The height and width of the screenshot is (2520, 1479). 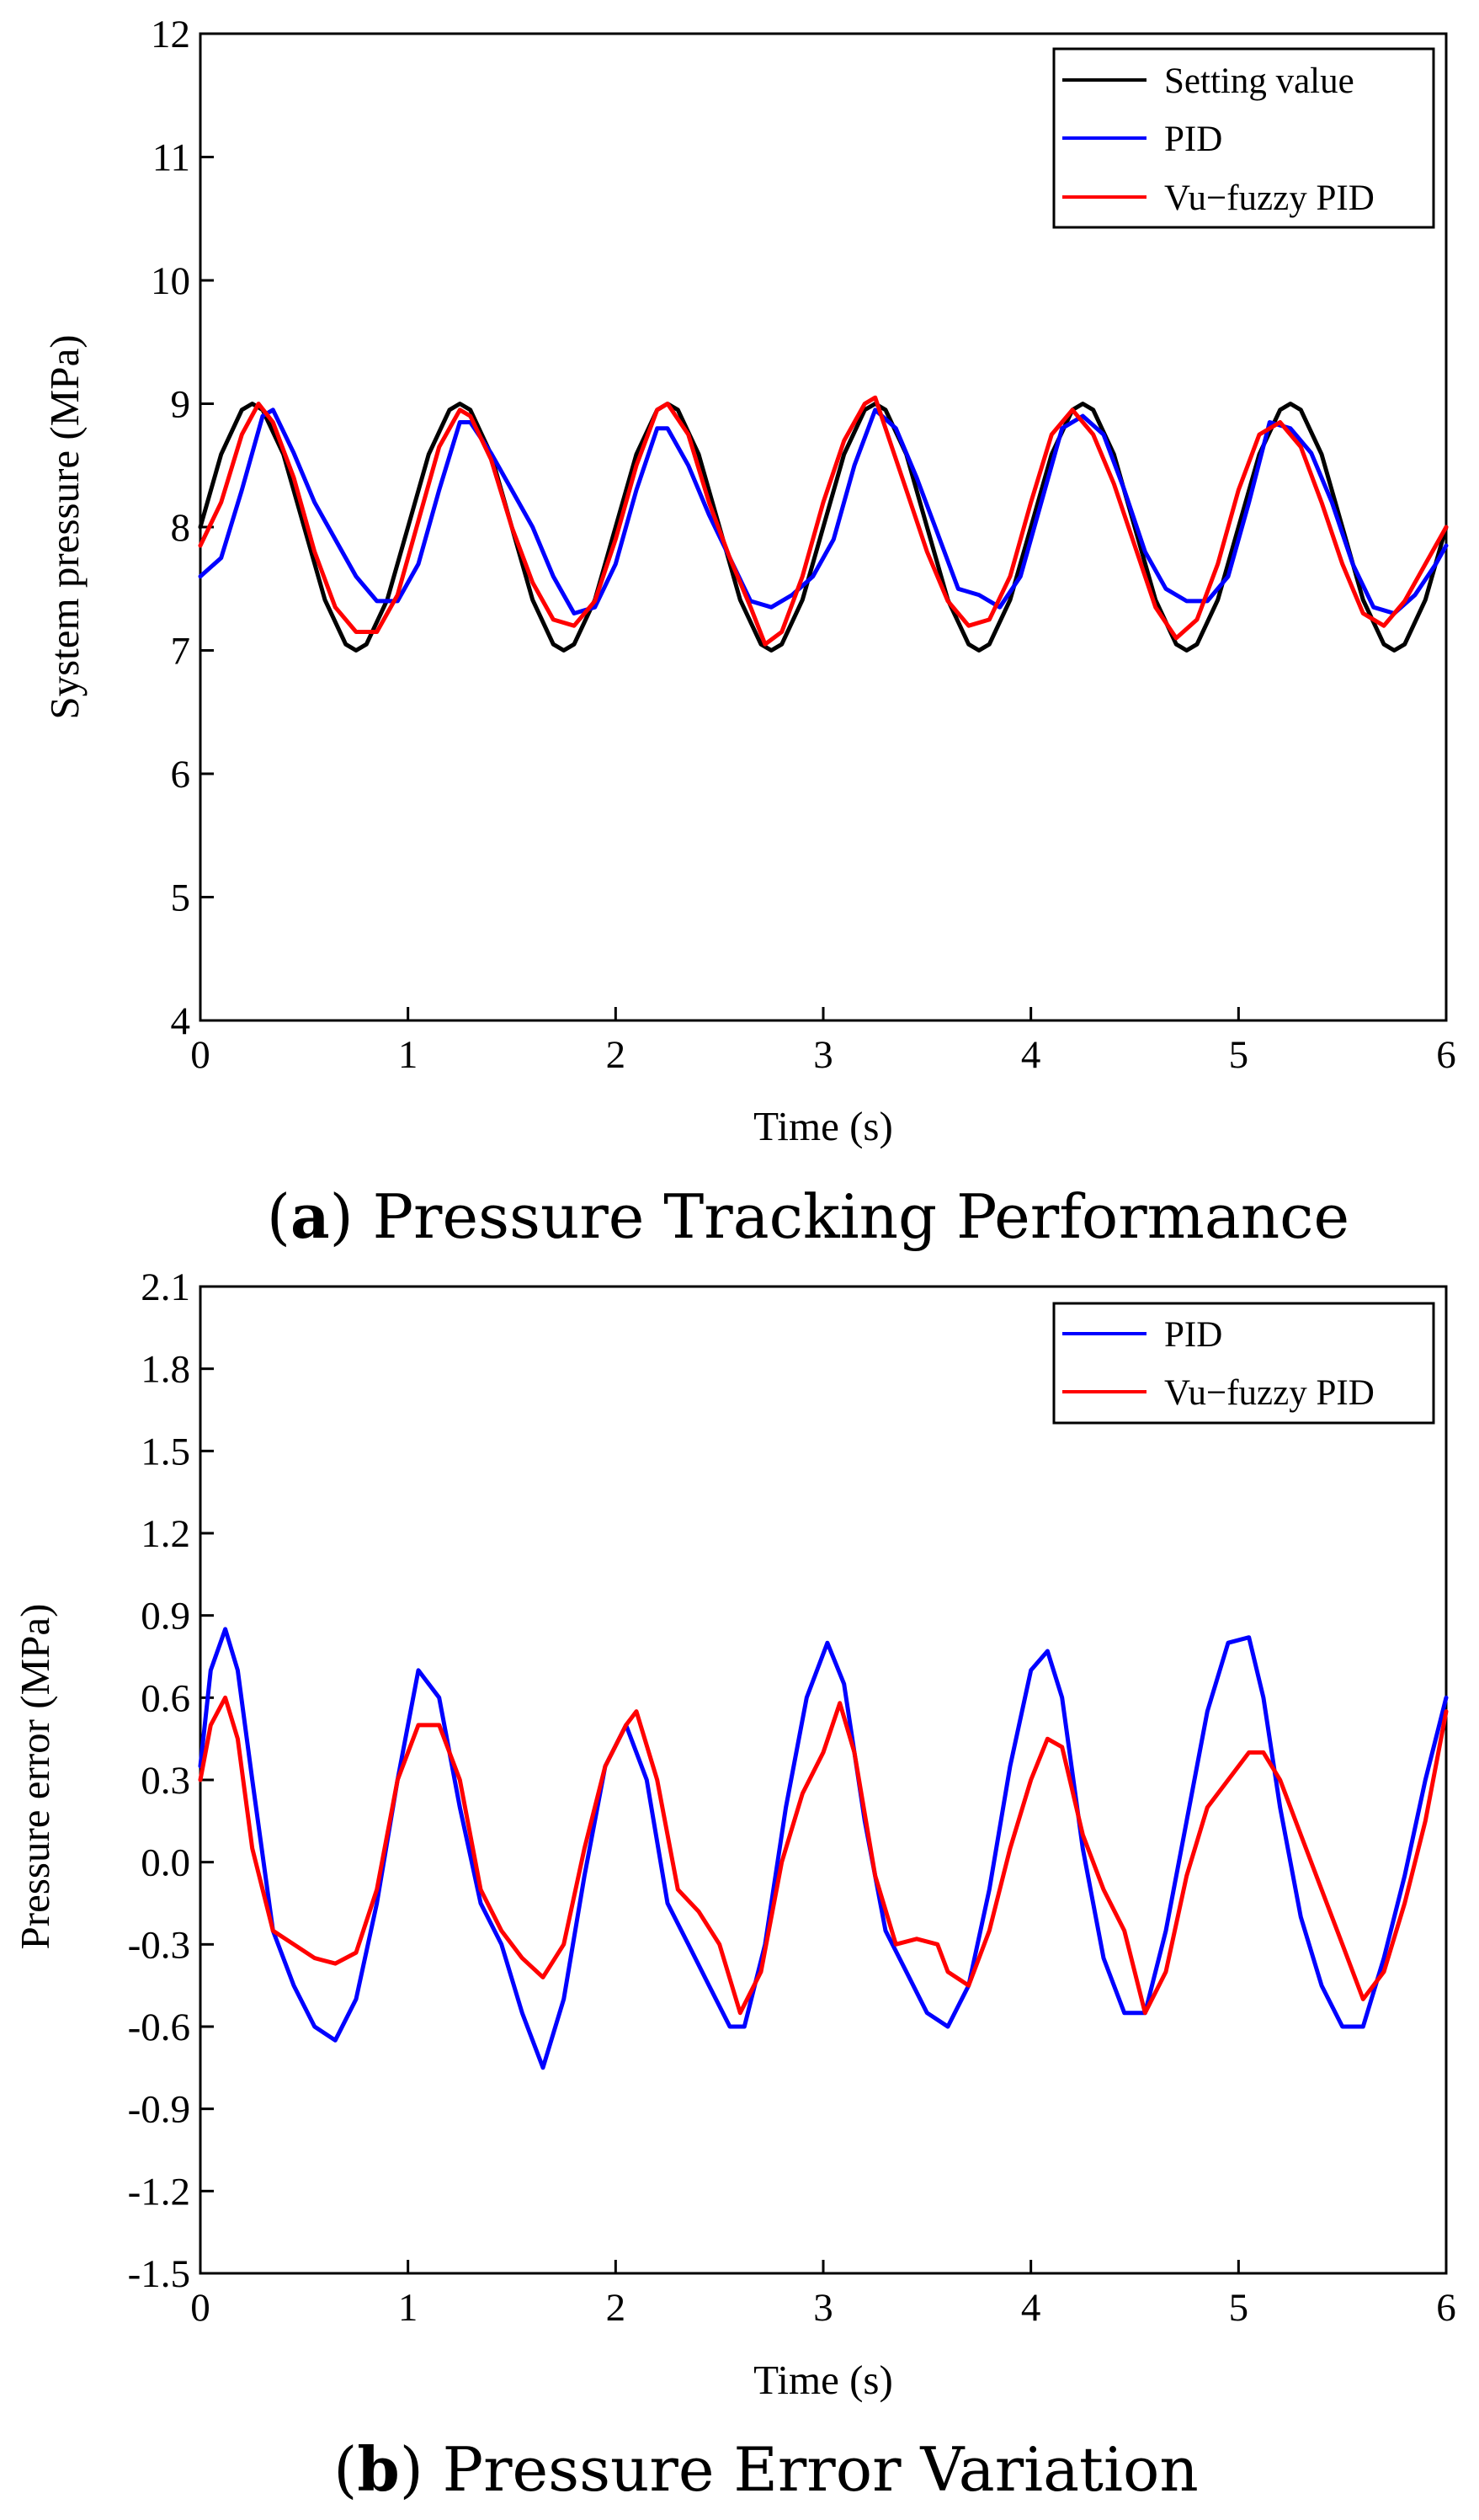 I want to click on caption-text-b: Pressure Error Variation, so click(x=821, y=2469).